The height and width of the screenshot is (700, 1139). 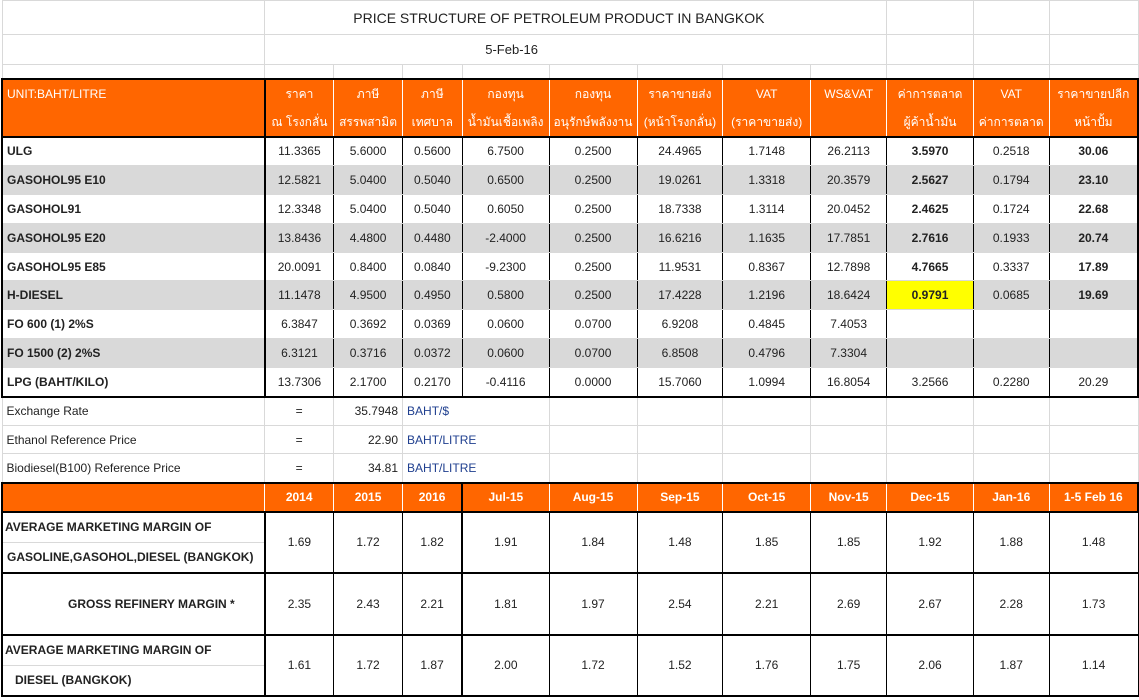 I want to click on reference-label: Ethanol Reference Price, so click(x=133, y=439).